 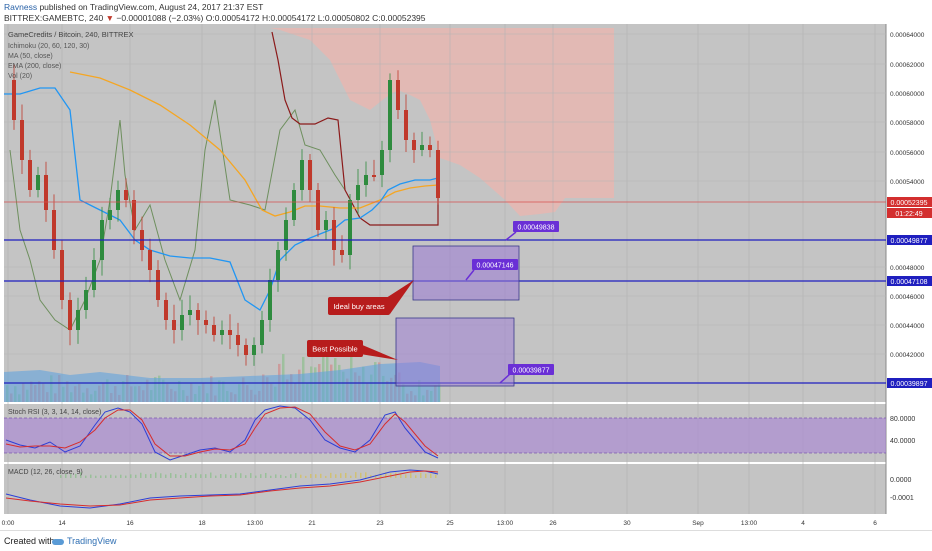 What do you see at coordinates (902, 441) in the screenshot?
I see `stoch-tick-40: 40.0000` at bounding box center [902, 441].